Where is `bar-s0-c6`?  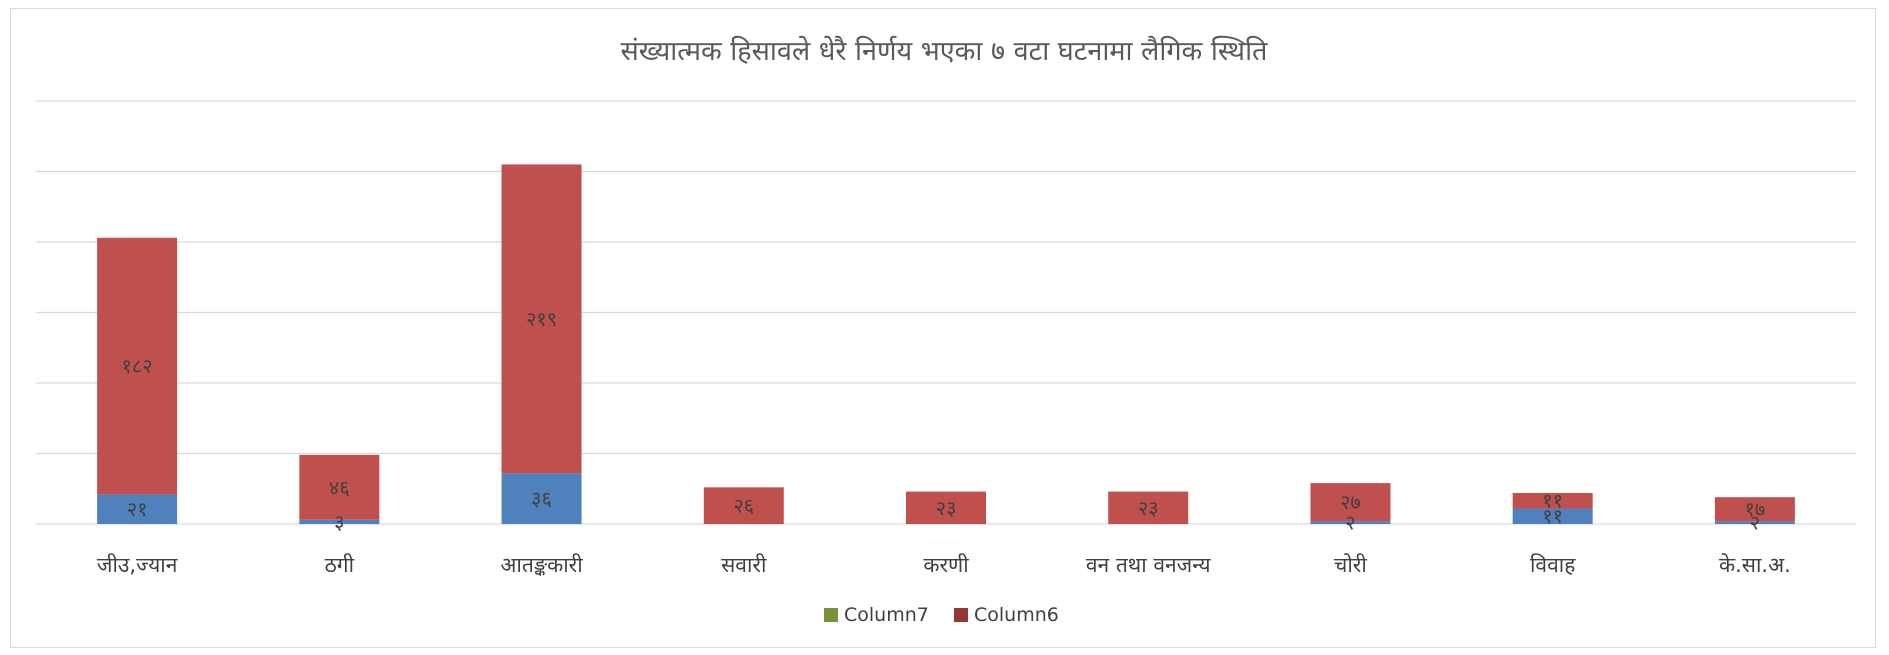
bar-s0-c6 is located at coordinates (1350, 522).